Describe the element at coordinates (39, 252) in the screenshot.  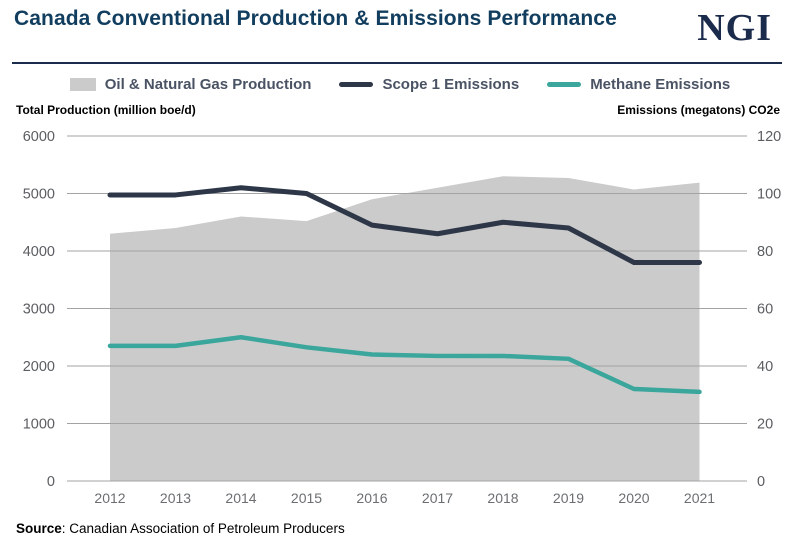
I see `y-tick-left: 4000` at that location.